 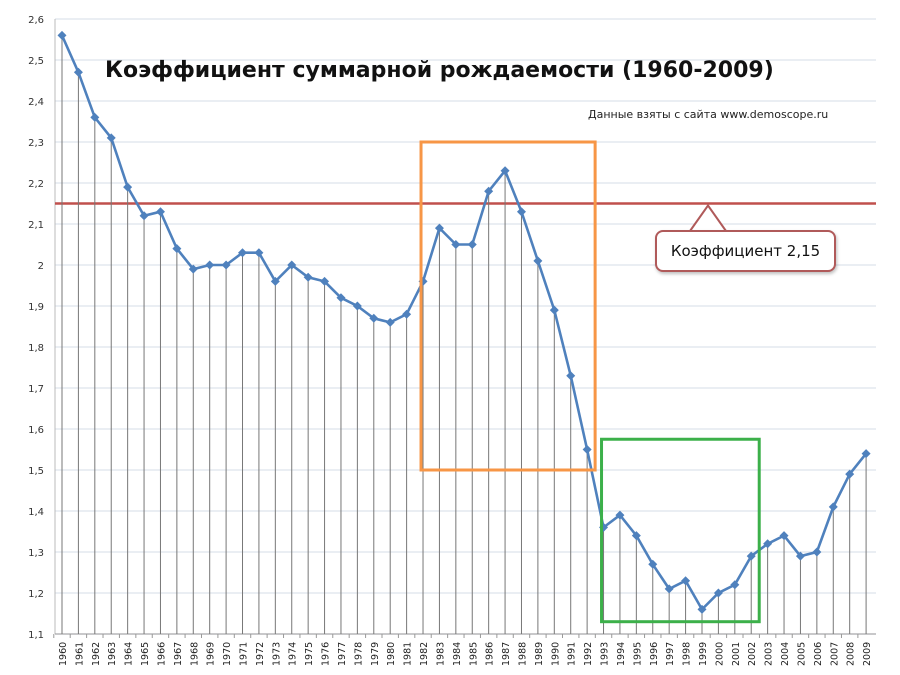 I want to click on x-tick-label: 1984, so click(x=457, y=654).